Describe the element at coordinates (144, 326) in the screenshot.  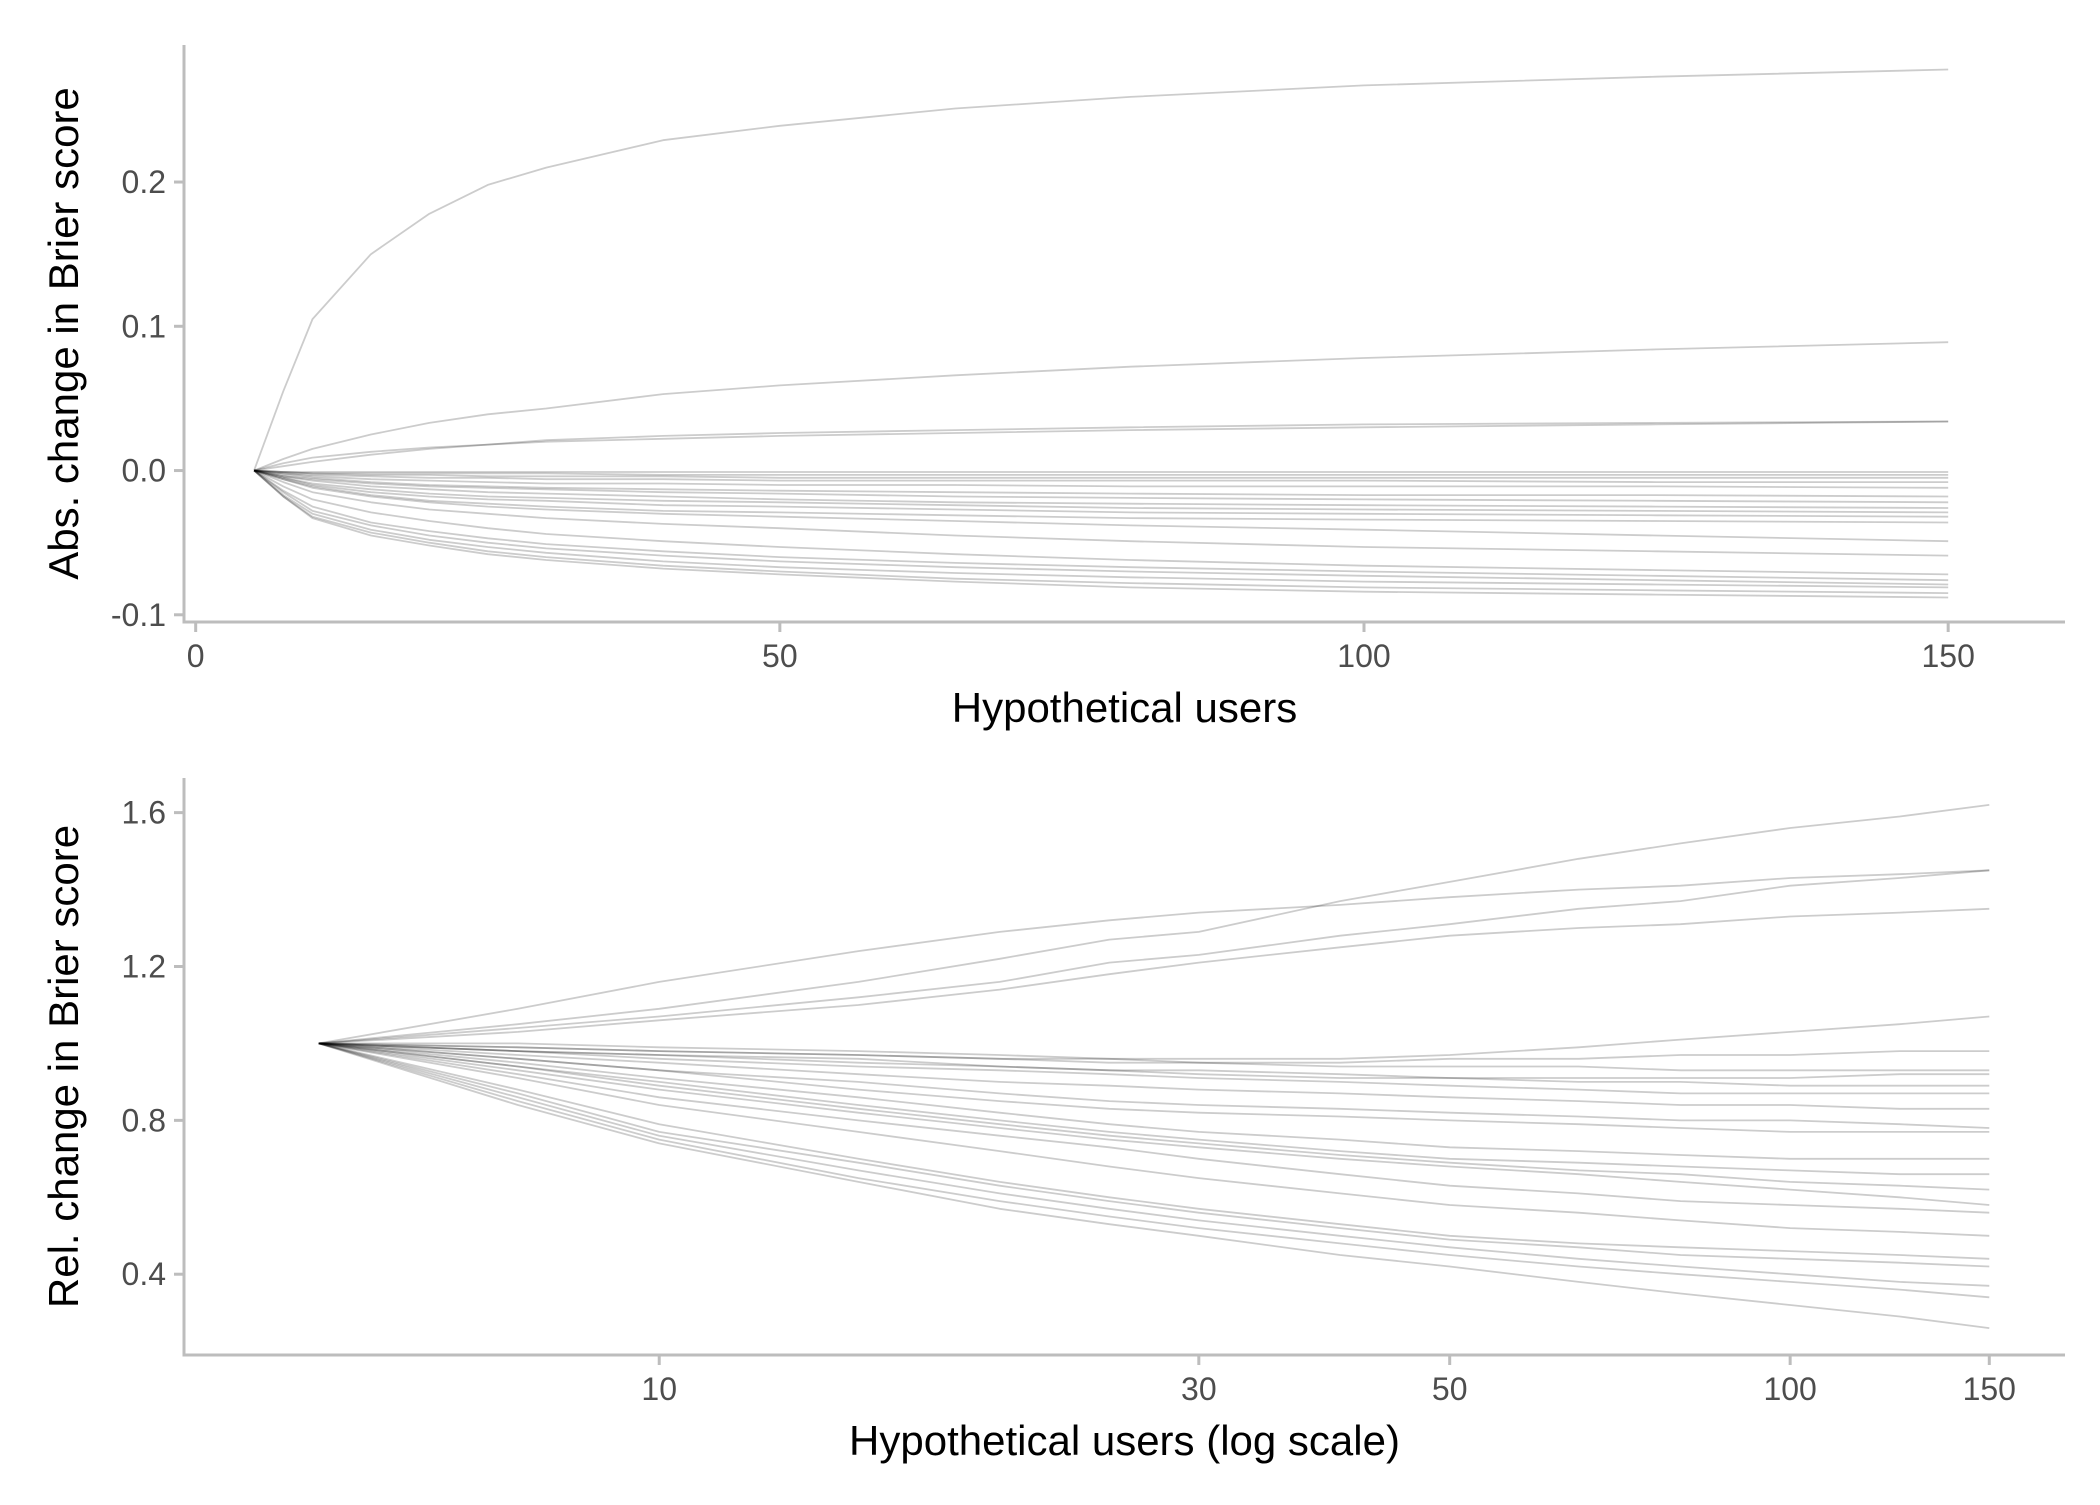
I see `y-tick-label: 0.1` at that location.